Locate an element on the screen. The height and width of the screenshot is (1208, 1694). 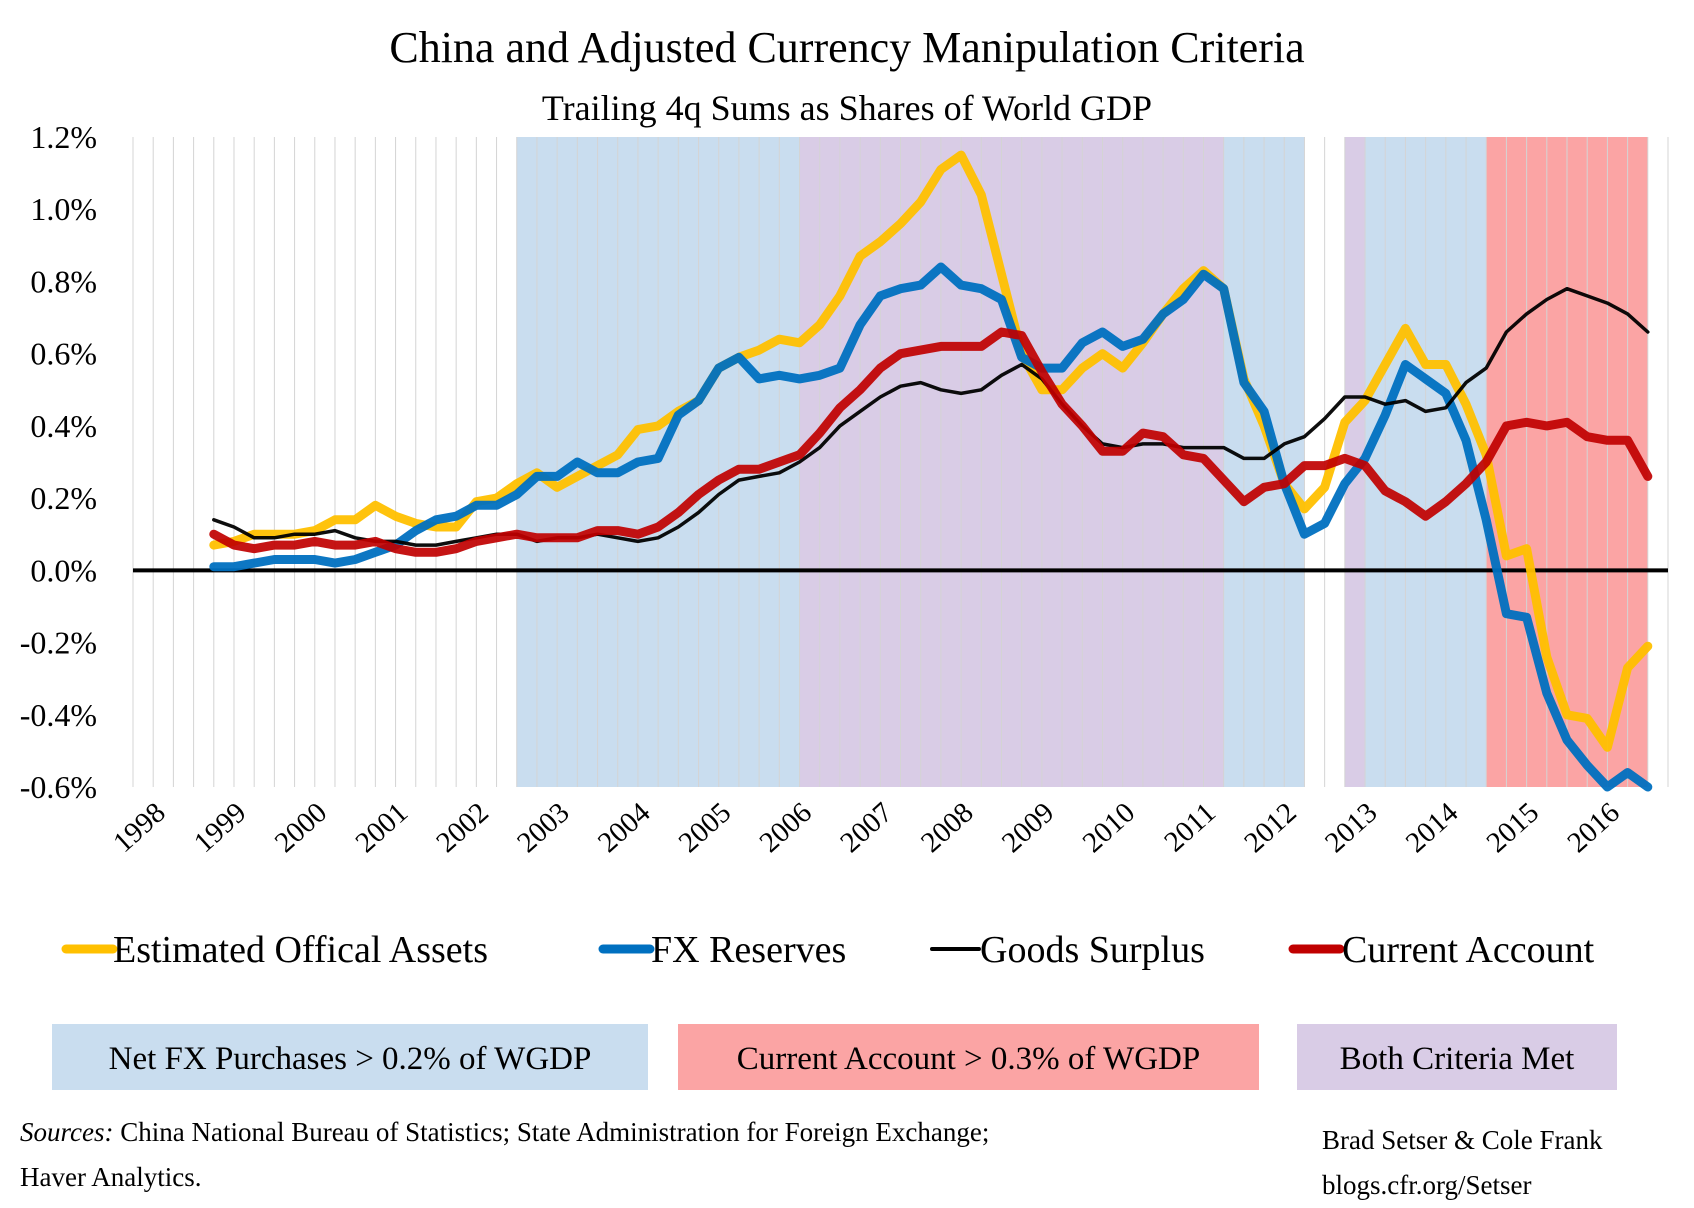
y-tick-label: 0.0% is located at coordinates (63, 570).